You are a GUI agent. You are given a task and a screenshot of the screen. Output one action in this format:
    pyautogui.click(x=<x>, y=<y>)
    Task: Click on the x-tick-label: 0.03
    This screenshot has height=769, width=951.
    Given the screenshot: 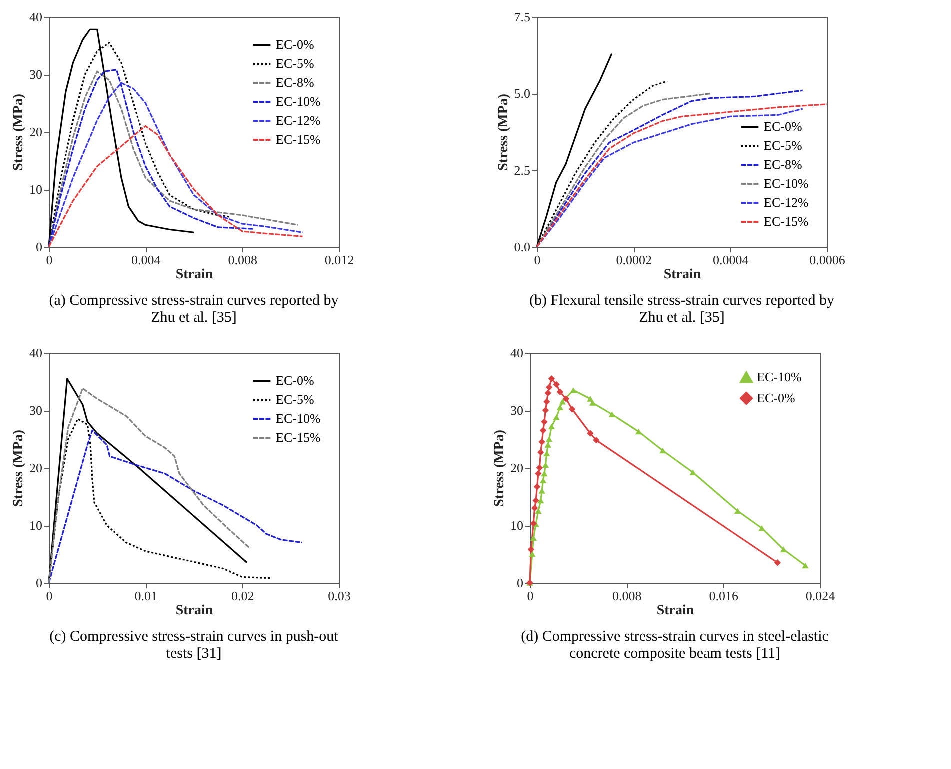 What is the action you would take?
    pyautogui.click(x=339, y=596)
    